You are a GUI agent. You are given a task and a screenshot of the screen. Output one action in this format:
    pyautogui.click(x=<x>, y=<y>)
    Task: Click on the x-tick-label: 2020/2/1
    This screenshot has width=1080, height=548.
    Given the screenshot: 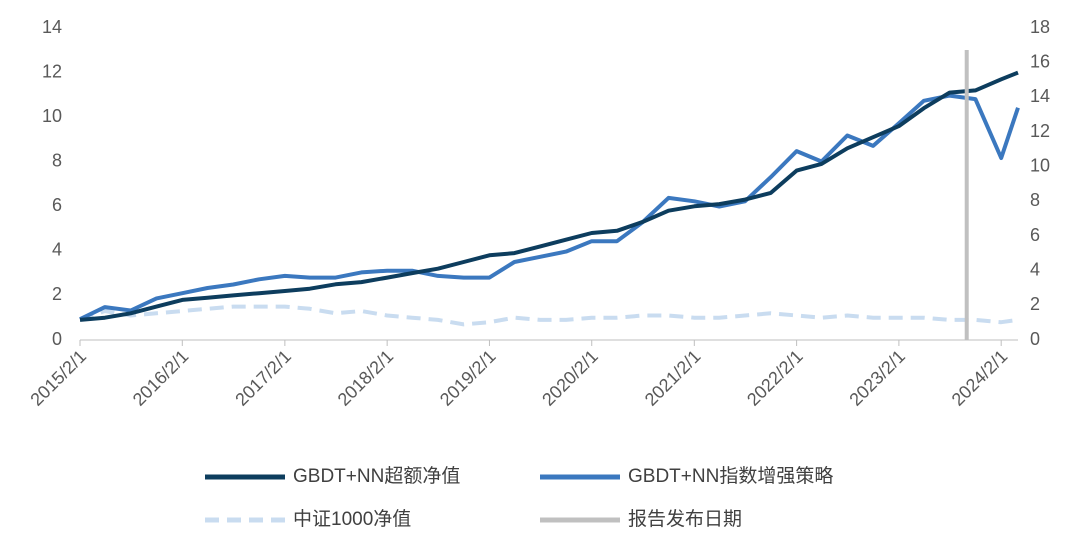 What is the action you would take?
    pyautogui.click(x=570, y=378)
    